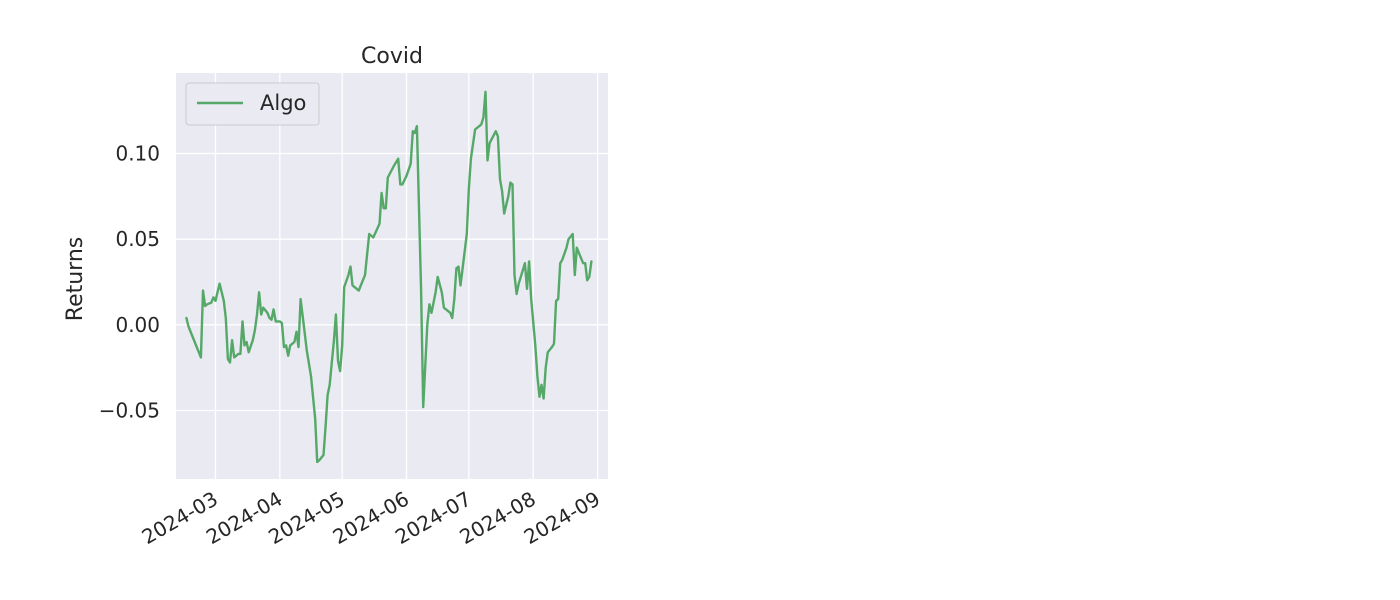 Image resolution: width=1400 pixels, height=600 pixels. Describe the element at coordinates (129, 410) in the screenshot. I see `y-tick-label: −0.05` at that location.